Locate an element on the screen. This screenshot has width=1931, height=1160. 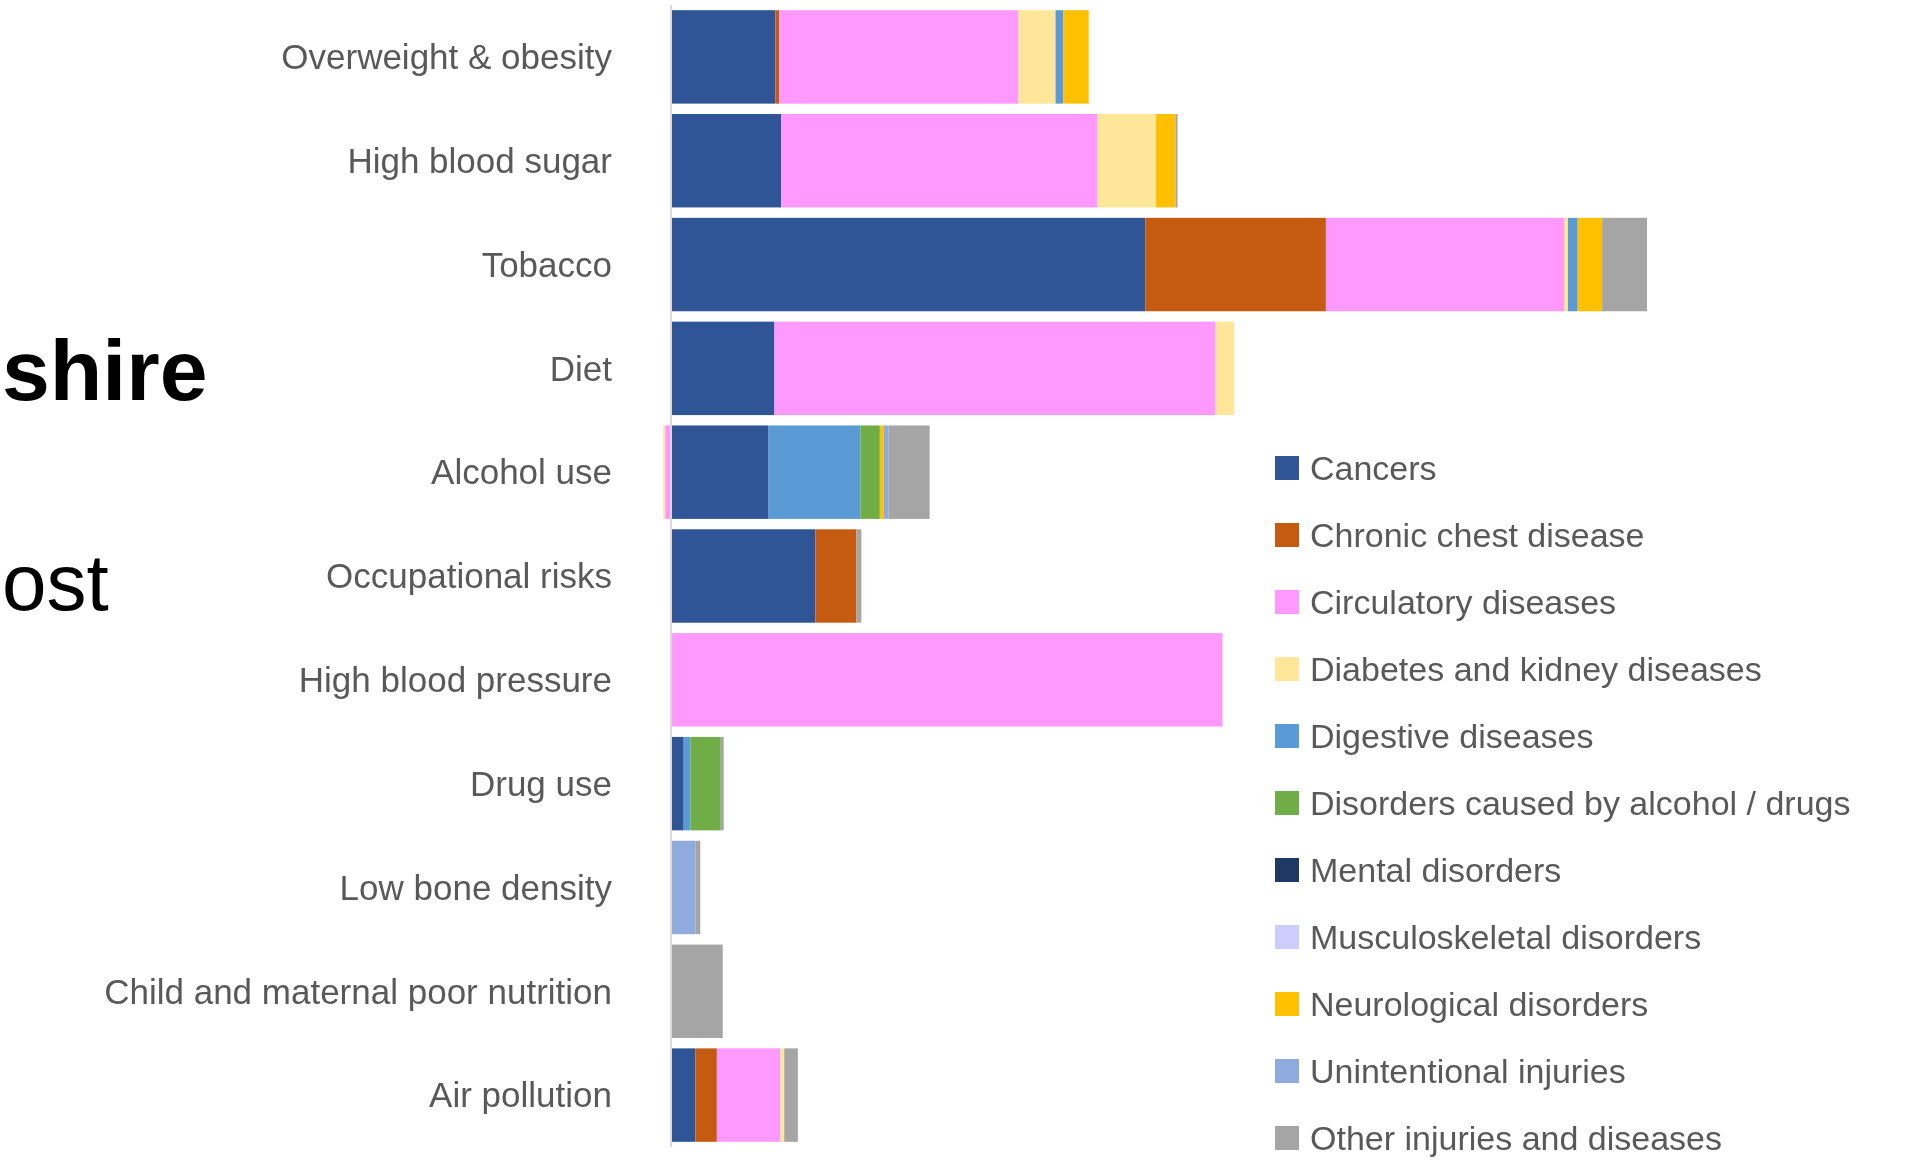
y-tick-label: Child and maternal poor nutrition is located at coordinates (358, 991).